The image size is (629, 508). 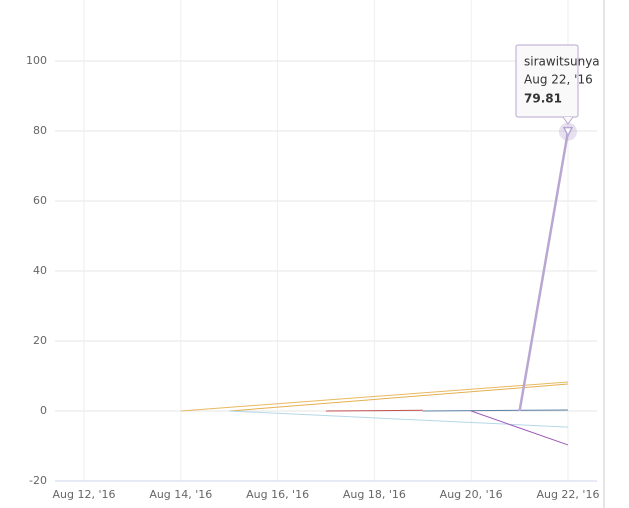 I want to click on hover-marker, so click(x=568, y=132).